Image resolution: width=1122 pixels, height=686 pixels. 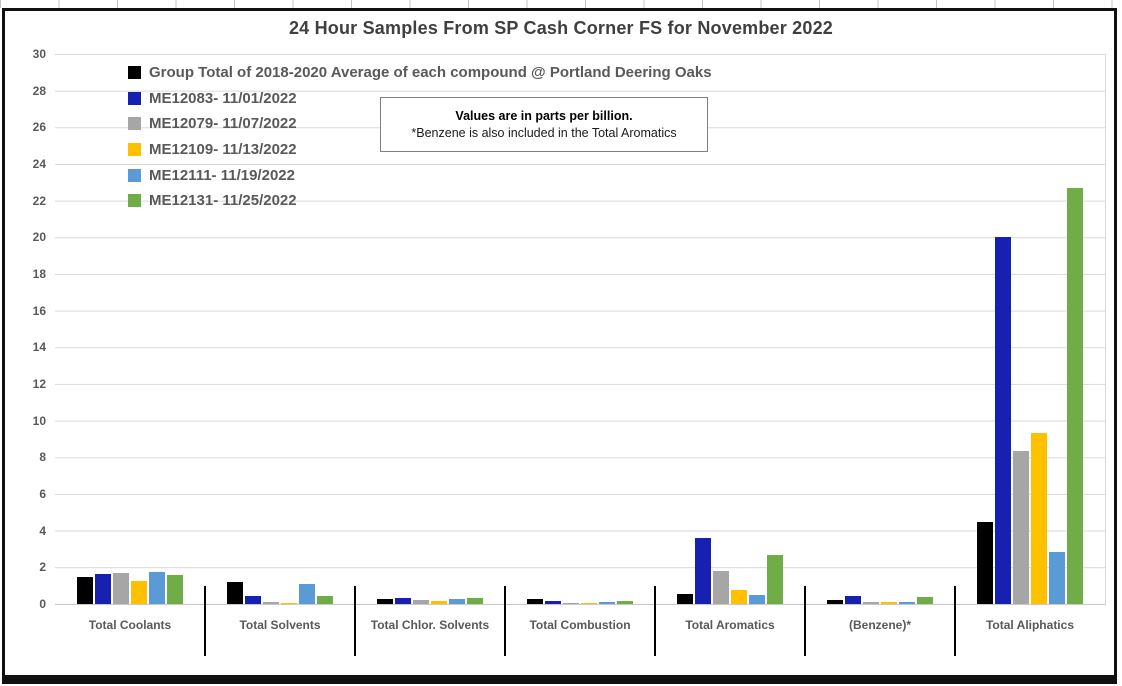 I want to click on legend-item: ME12111- 11/19/2022, so click(x=420, y=175).